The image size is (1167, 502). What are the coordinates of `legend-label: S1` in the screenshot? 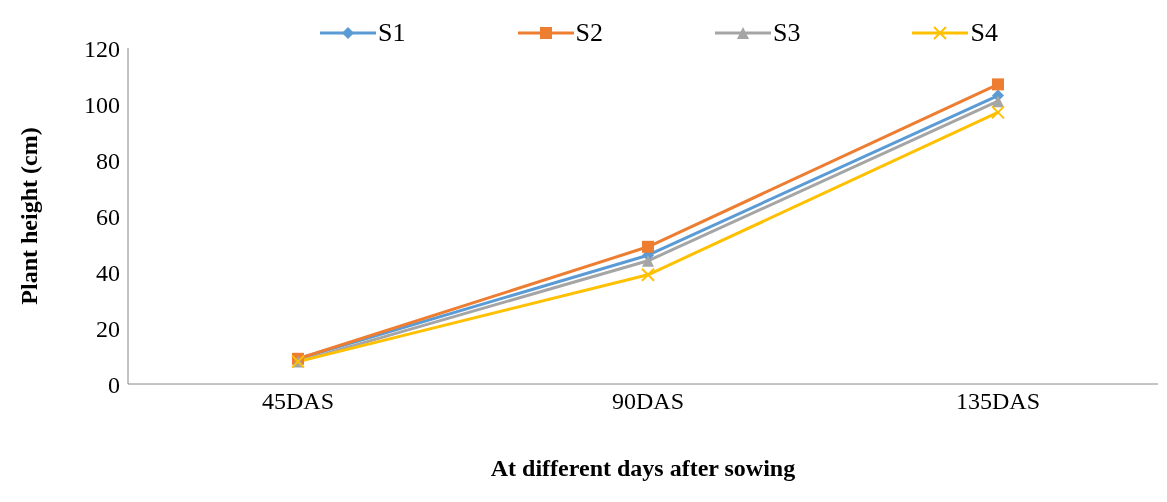 It's located at (392, 33).